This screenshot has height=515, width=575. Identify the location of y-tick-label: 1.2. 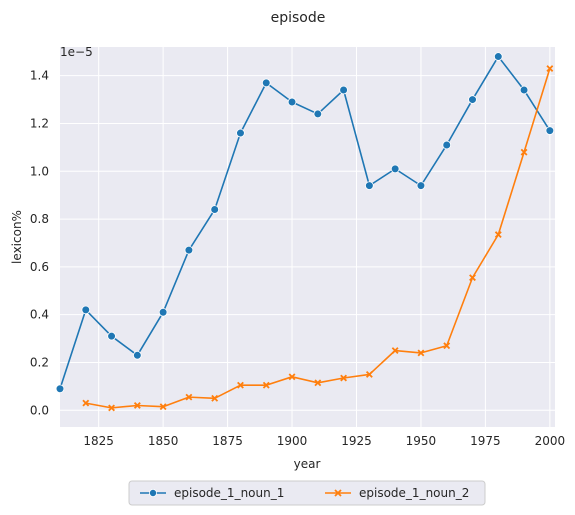
(39, 123).